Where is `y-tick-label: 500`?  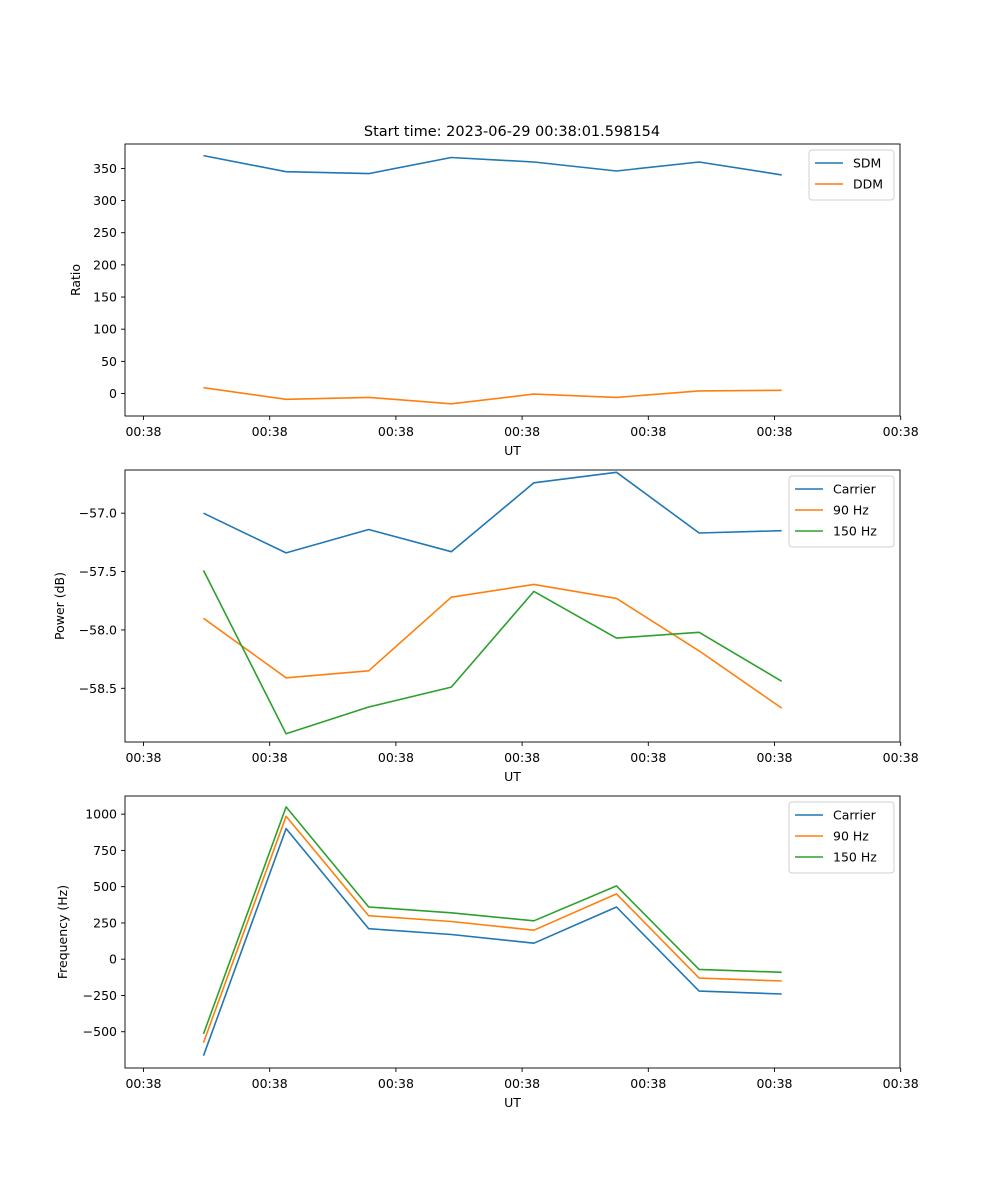
y-tick-label: 500 is located at coordinates (105, 886).